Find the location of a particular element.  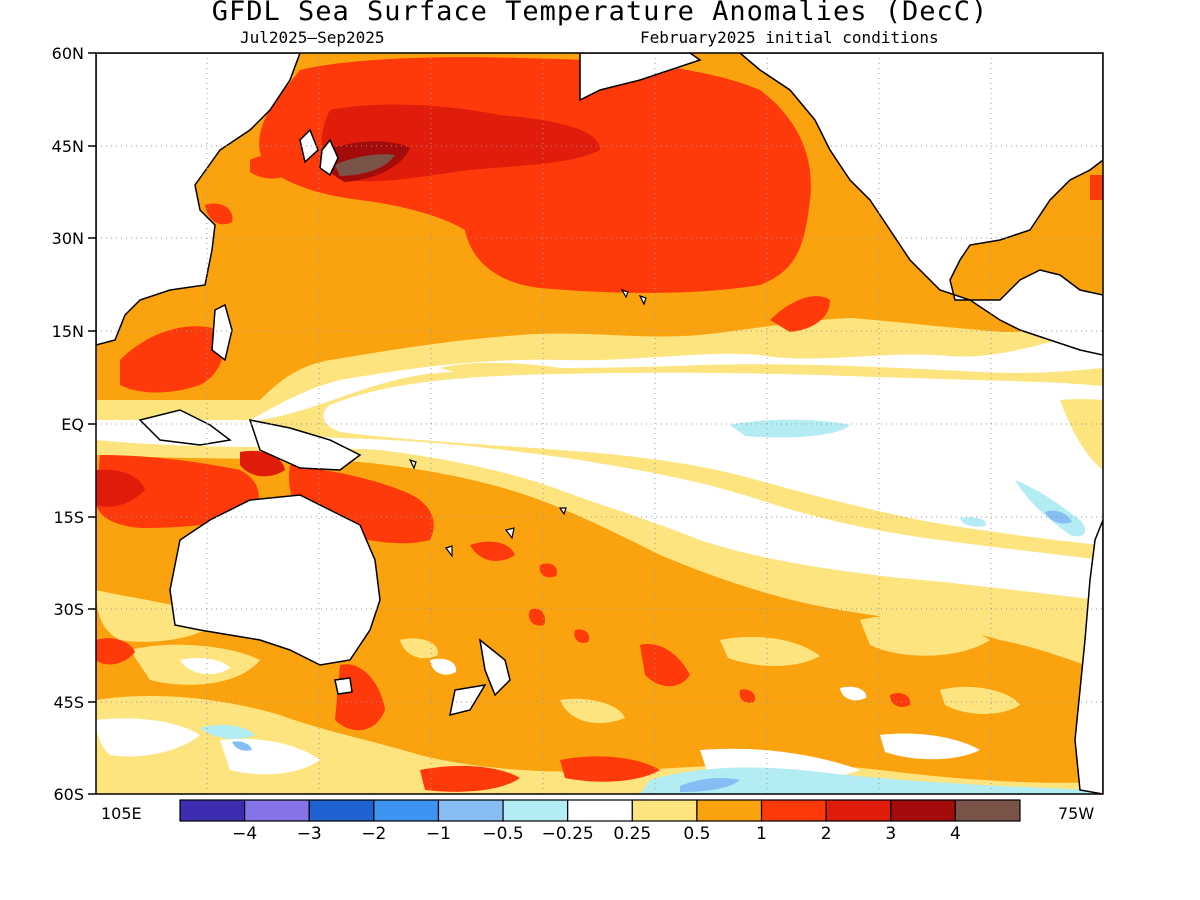

colorbar-label: 2 is located at coordinates (826, 834).